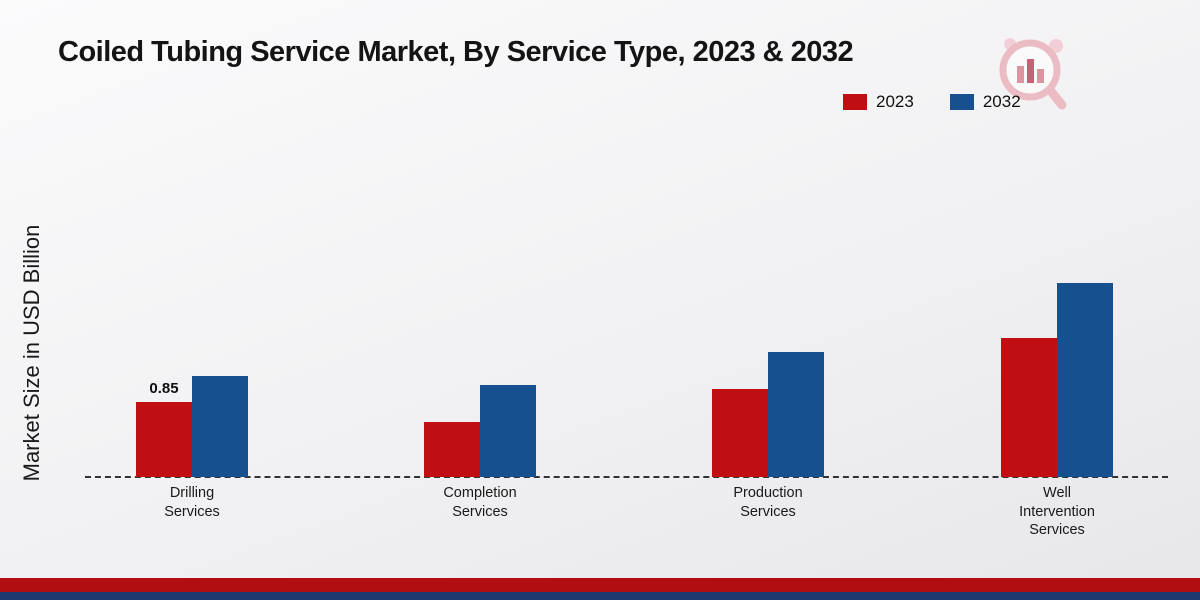 The height and width of the screenshot is (600, 1200). Describe the element at coordinates (796, 414) in the screenshot. I see `bar-2032-production-services` at that location.